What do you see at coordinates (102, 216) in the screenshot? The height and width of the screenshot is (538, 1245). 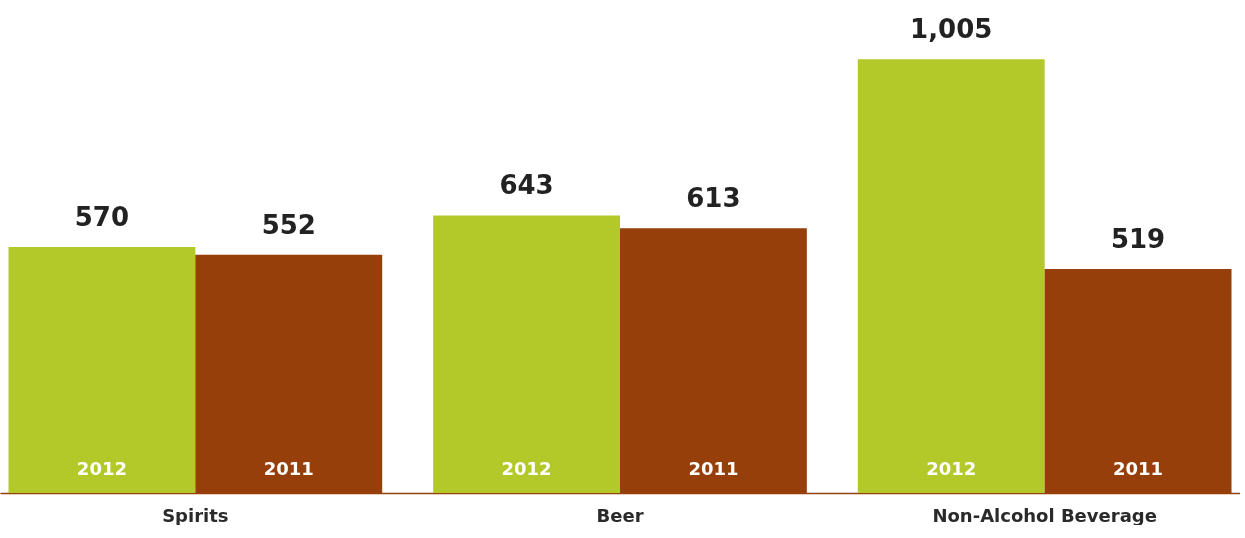 I see `data-label: 570` at bounding box center [102, 216].